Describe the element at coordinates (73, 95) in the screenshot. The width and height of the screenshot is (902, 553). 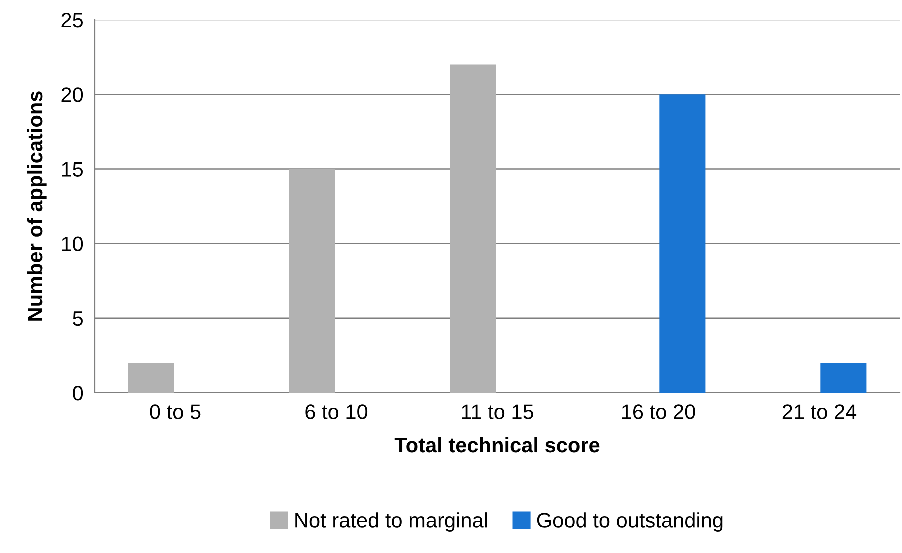
I see `y-tick-label: 20` at that location.